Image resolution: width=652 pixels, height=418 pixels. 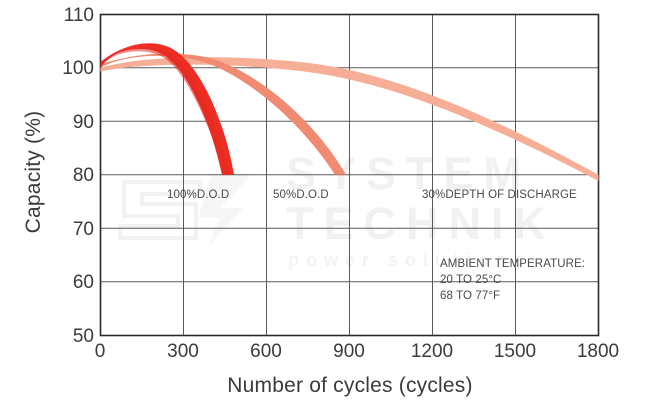 What do you see at coordinates (432, 351) in the screenshot?
I see `x-tick-1200: 1200` at bounding box center [432, 351].